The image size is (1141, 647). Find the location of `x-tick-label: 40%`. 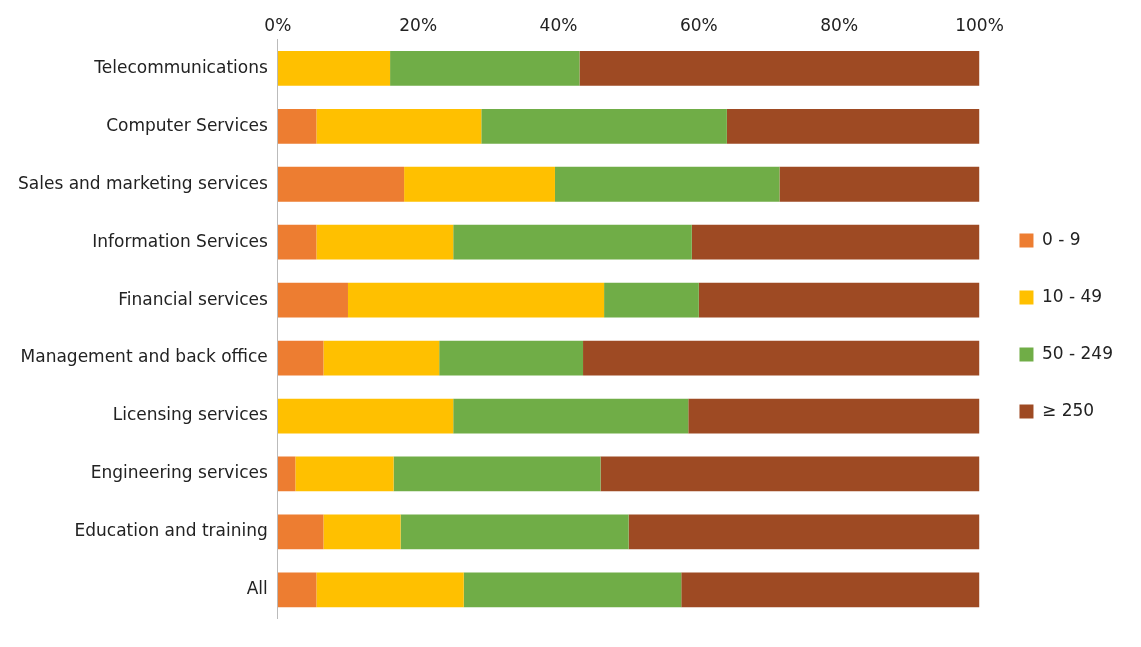

x-tick-label: 40% is located at coordinates (558, 24).